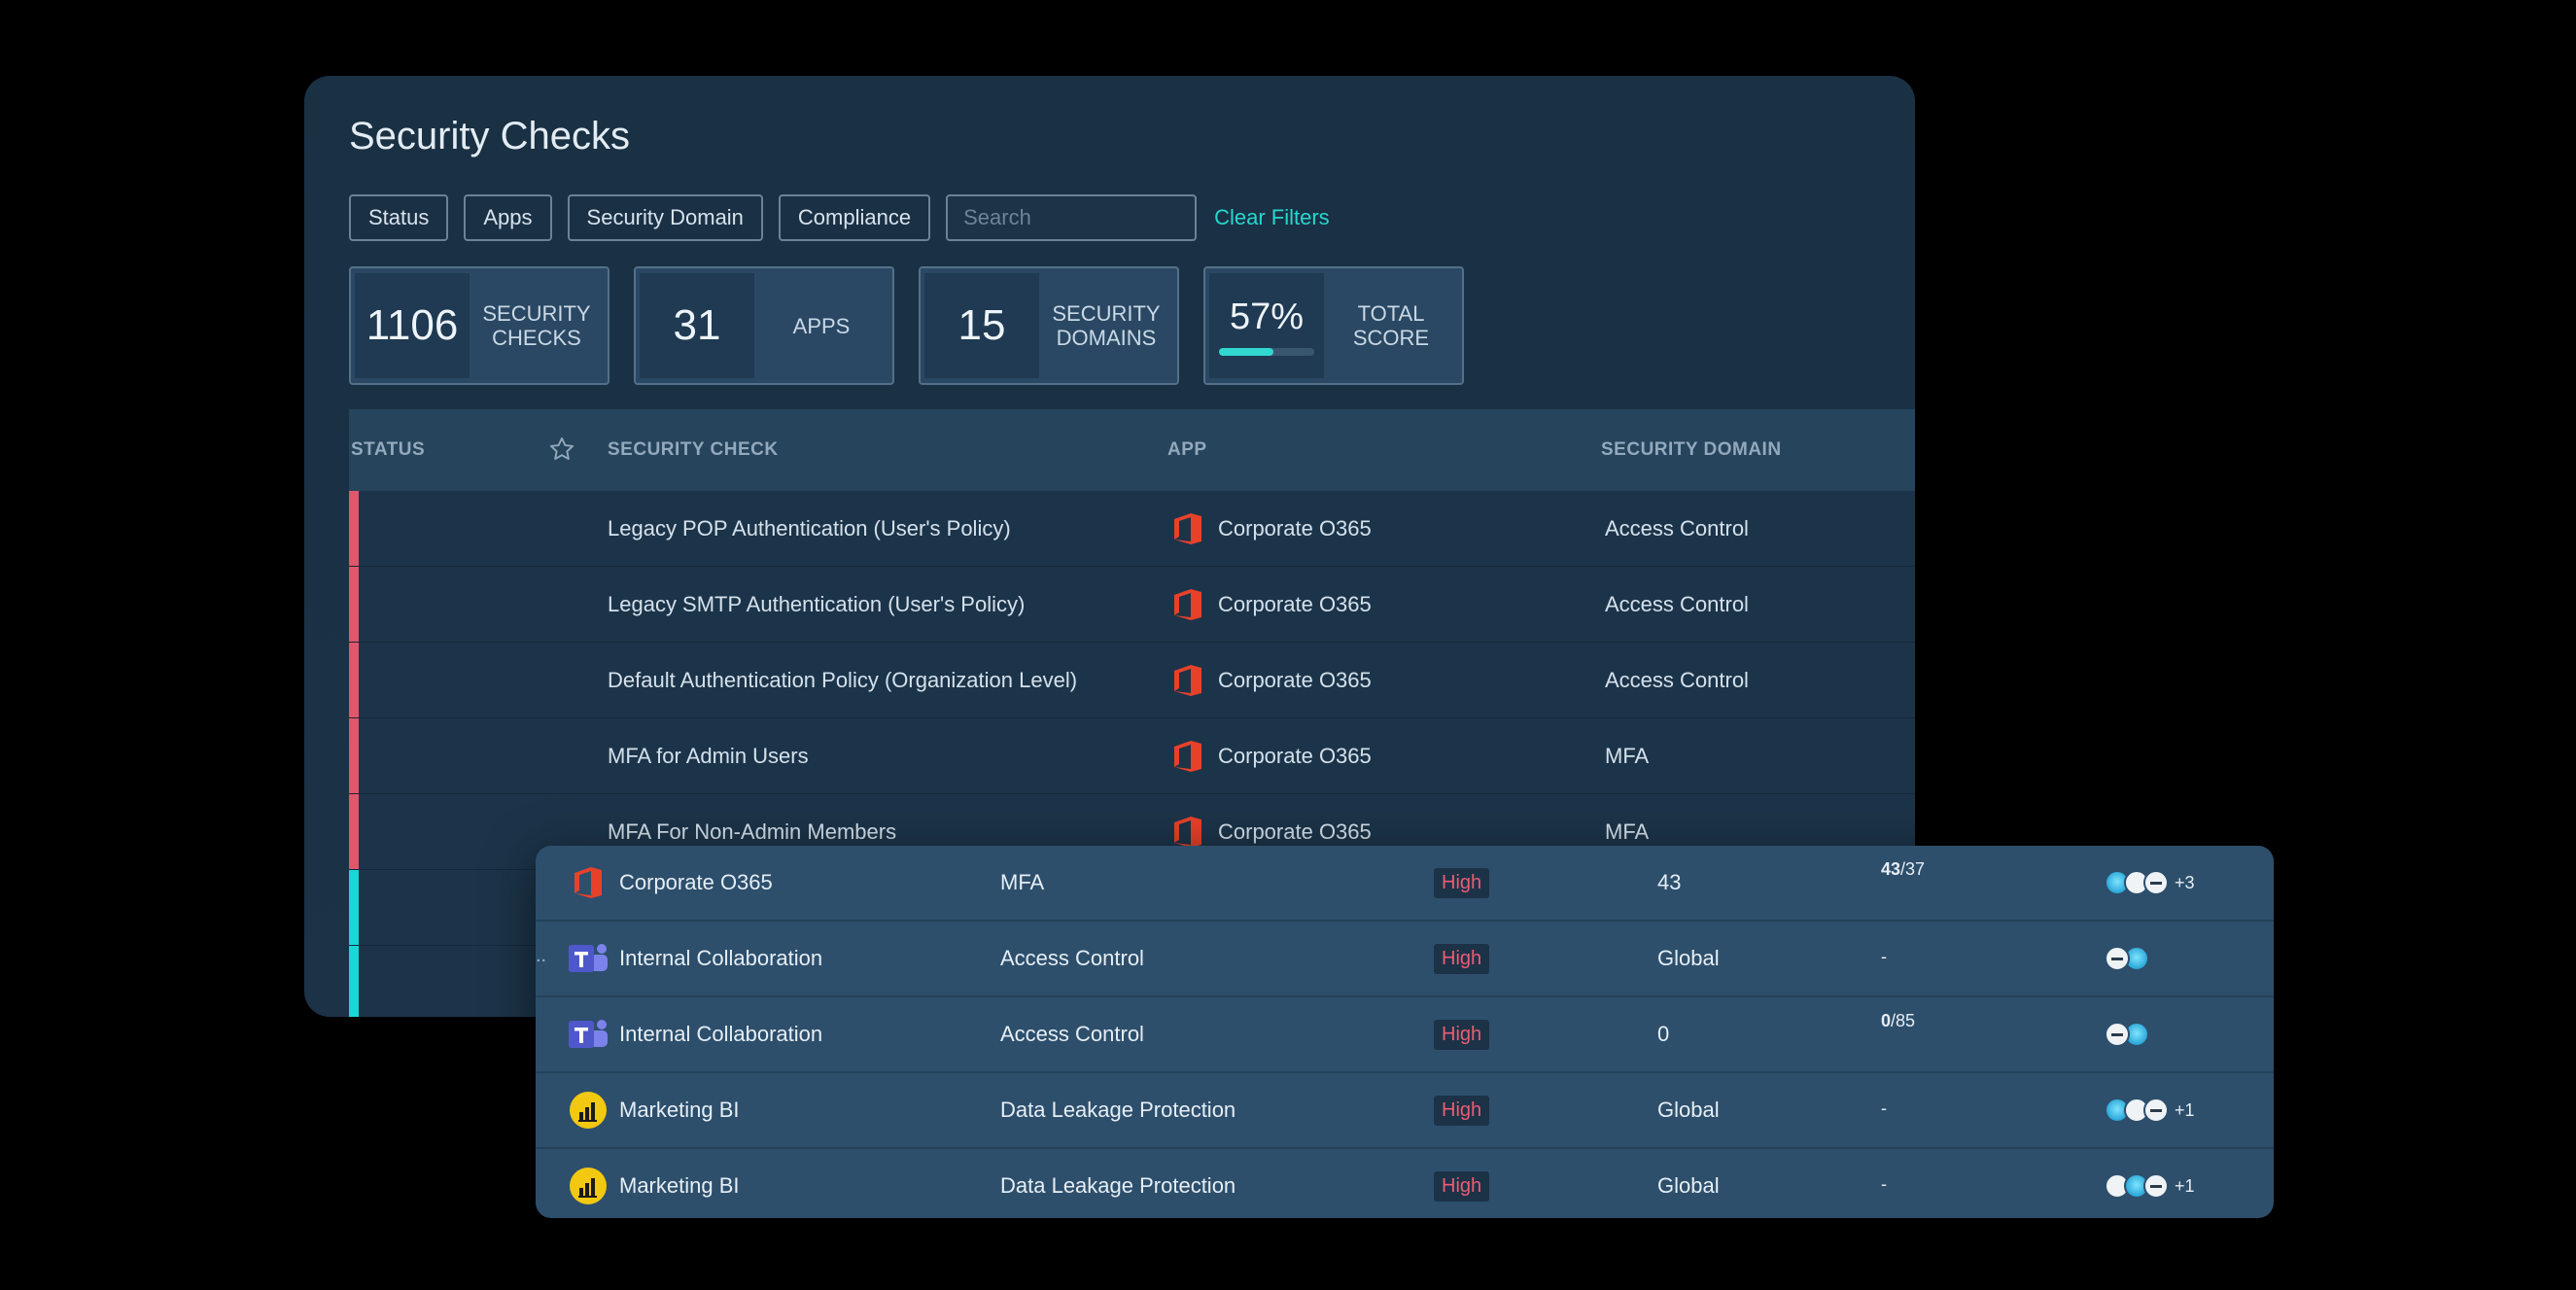  What do you see at coordinates (1663, 1034) in the screenshot?
I see `scope-value: 0` at bounding box center [1663, 1034].